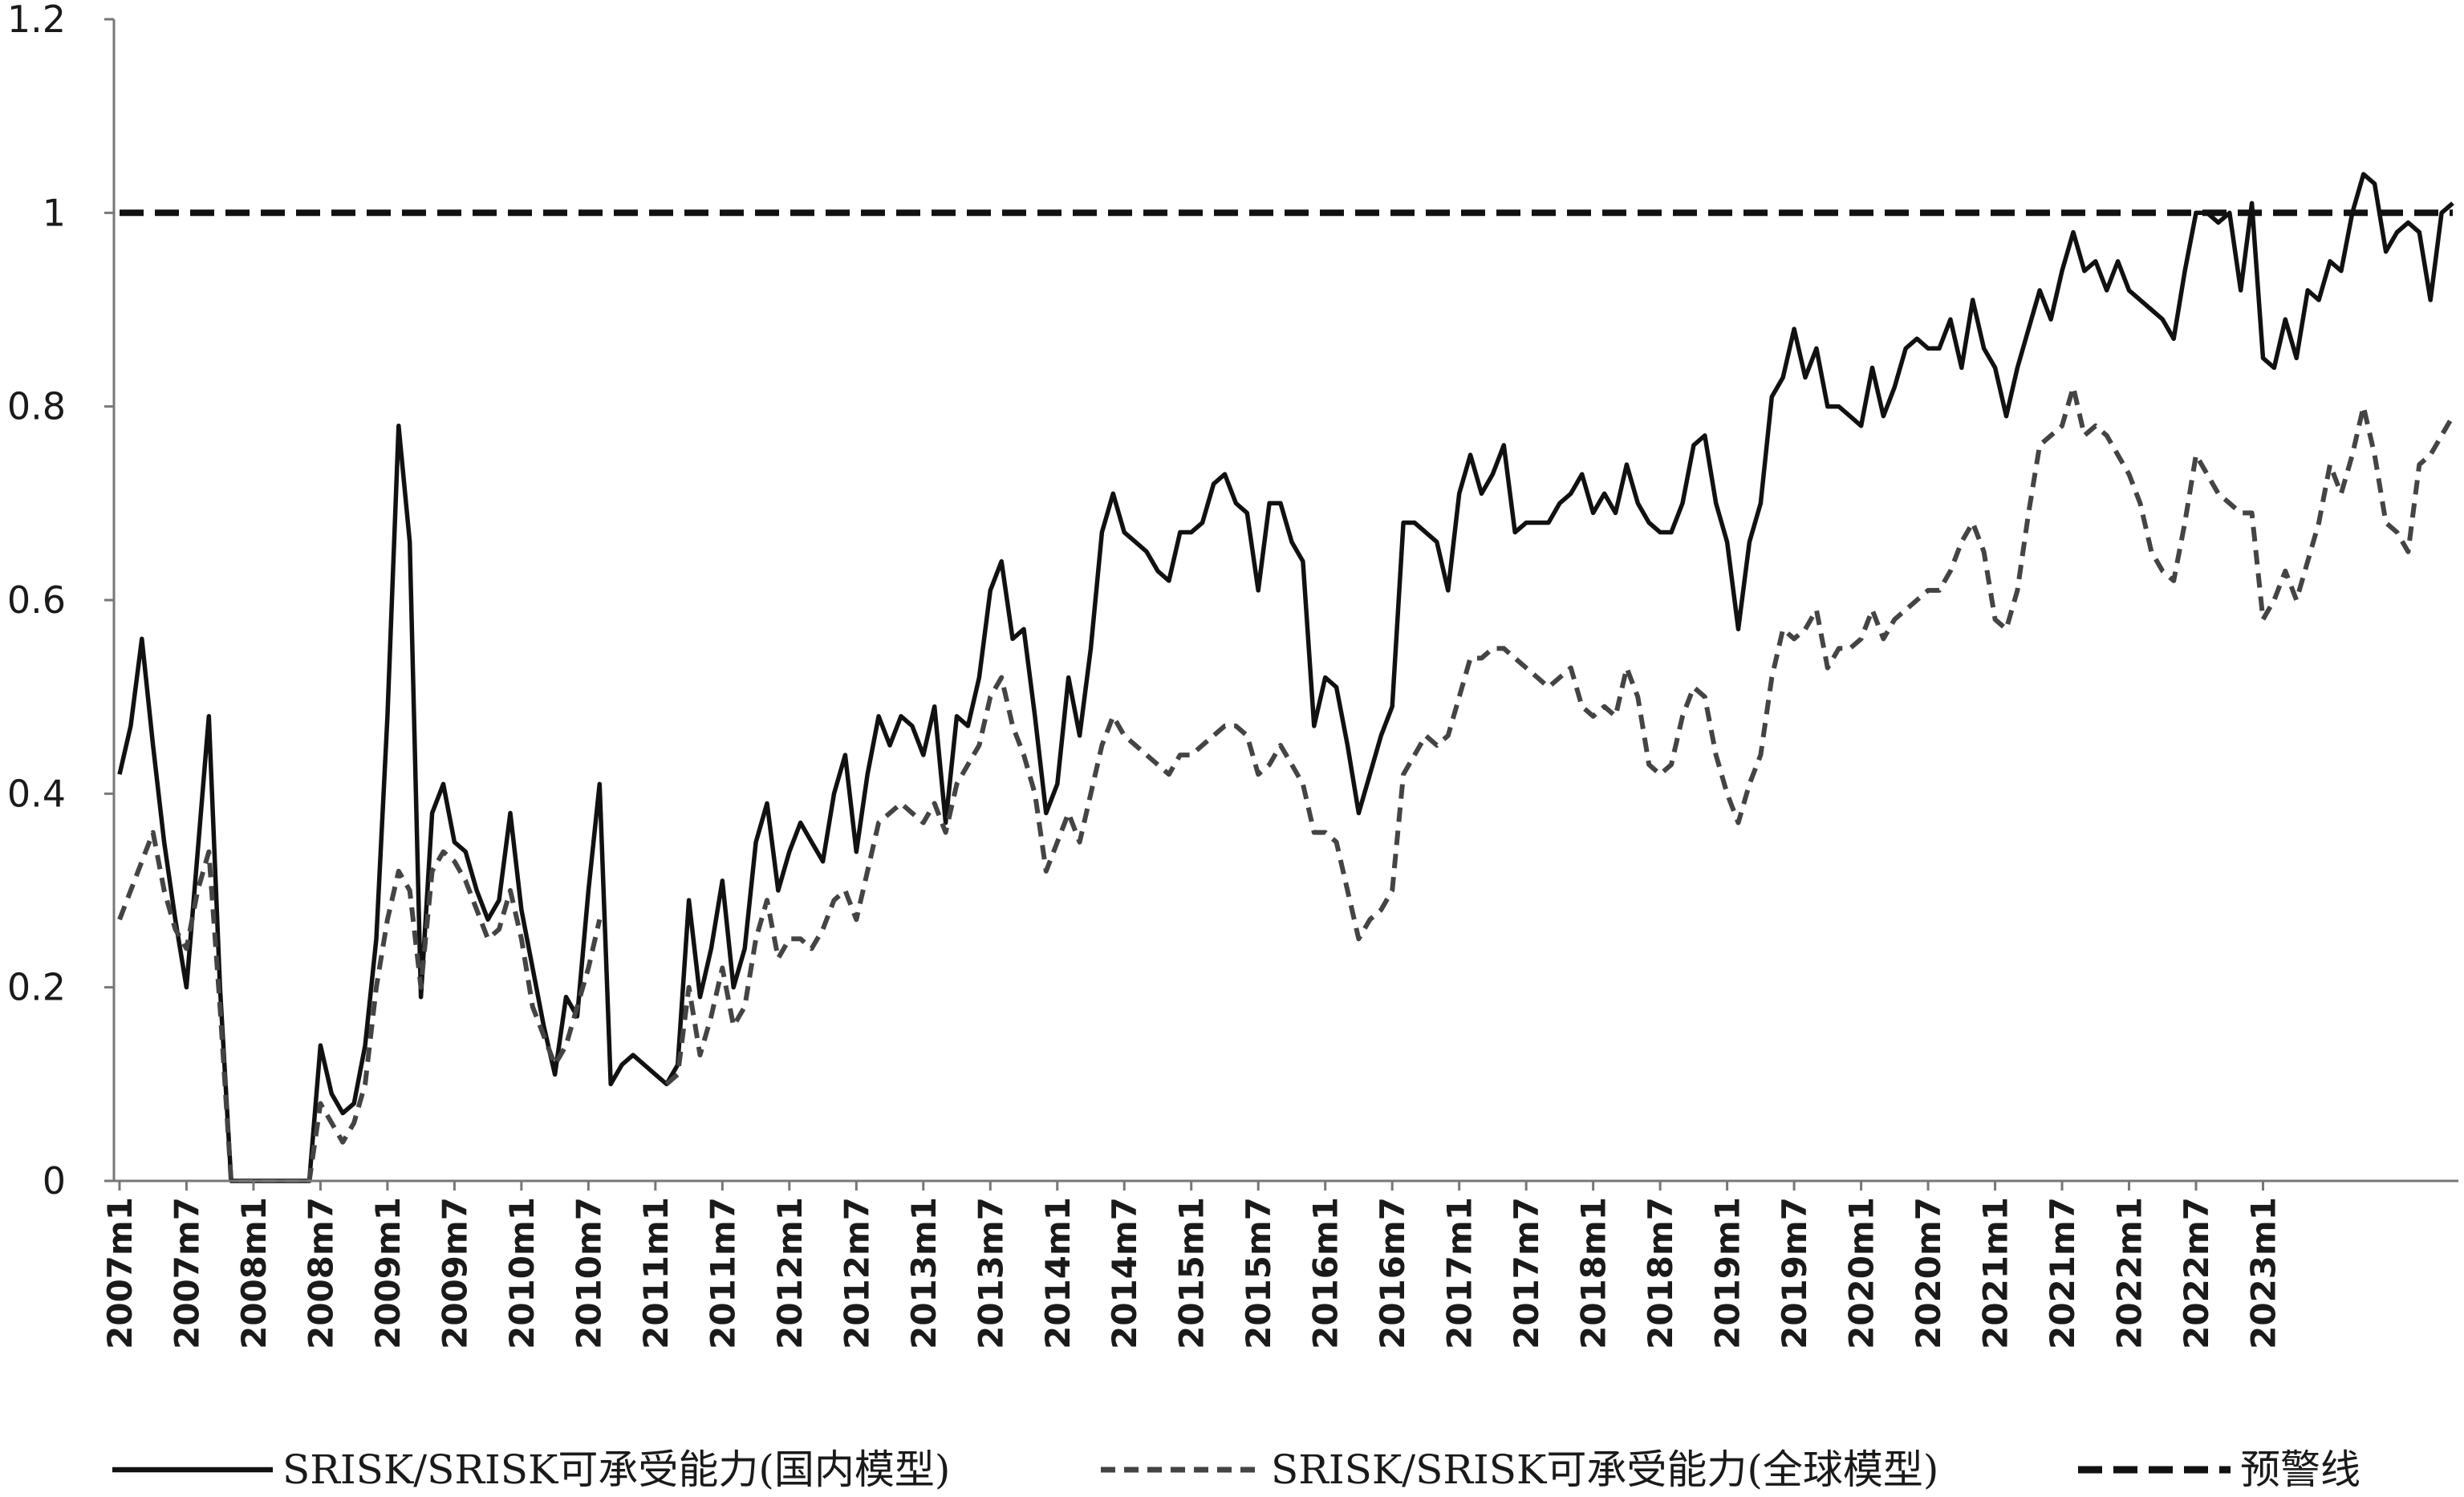 Image resolution: width=2464 pixels, height=1497 pixels. I want to click on x-tick-label: 2011m1, so click(656, 1273).